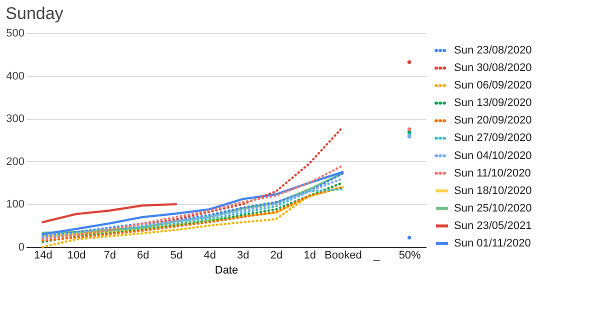 The height and width of the screenshot is (328, 602). Describe the element at coordinates (493, 50) in the screenshot. I see `legend-label: Sun 23/08/2020` at that location.